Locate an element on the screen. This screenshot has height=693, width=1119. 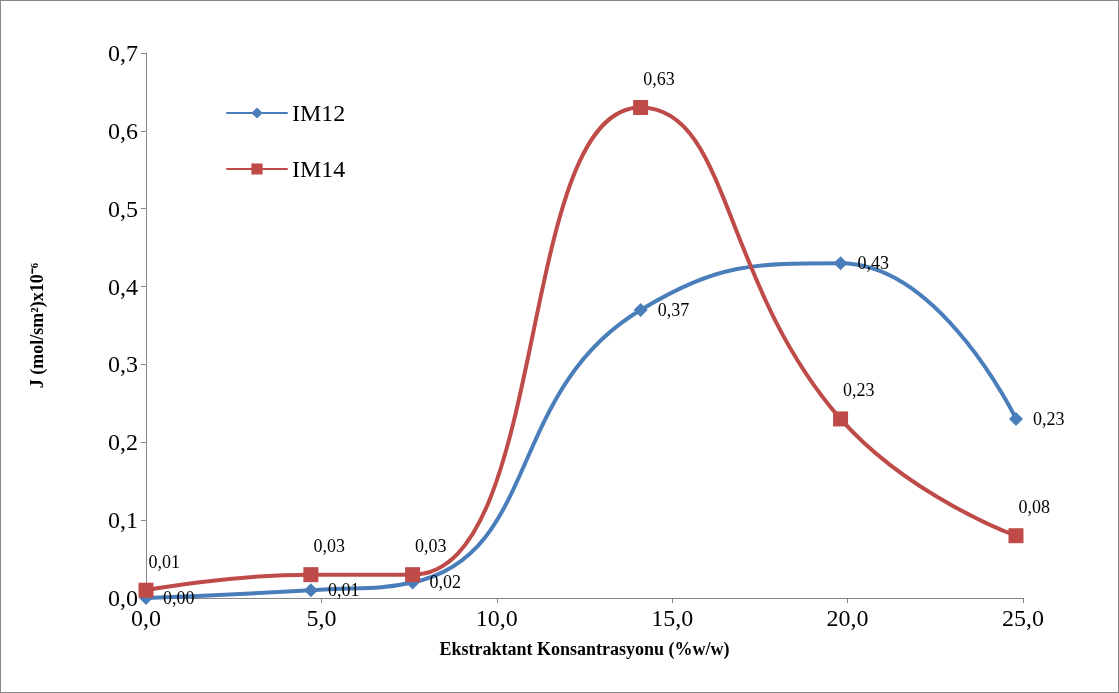
x-tick-label: 10,0 is located at coordinates (496, 618).